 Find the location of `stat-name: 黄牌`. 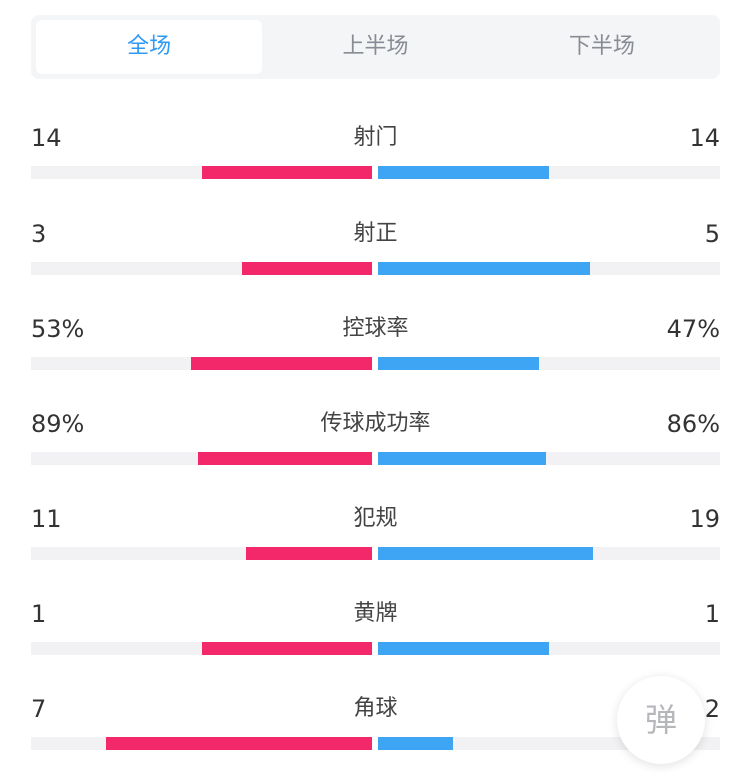

stat-name: 黄牌 is located at coordinates (375, 613).